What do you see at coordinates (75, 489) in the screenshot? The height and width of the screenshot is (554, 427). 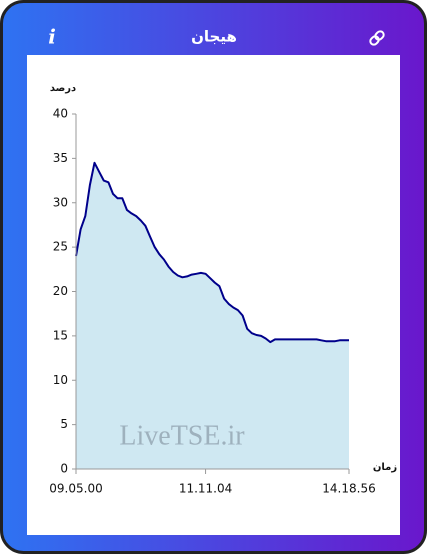 I see `x-tick-label: 09.05.00` at bounding box center [75, 489].